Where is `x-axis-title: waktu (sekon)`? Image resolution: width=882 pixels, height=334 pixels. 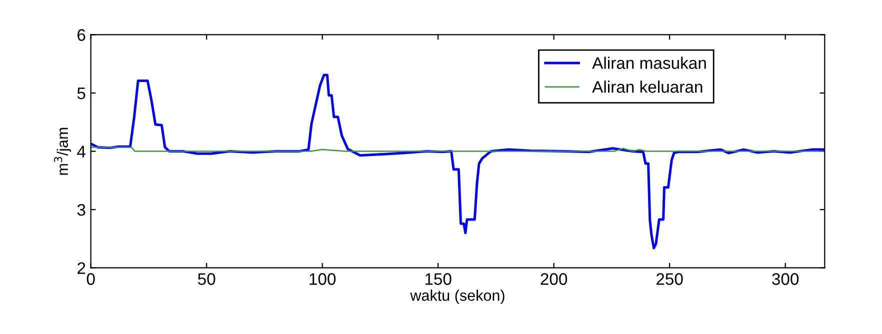
x-axis-title: waktu (sekon) is located at coordinates (457, 297).